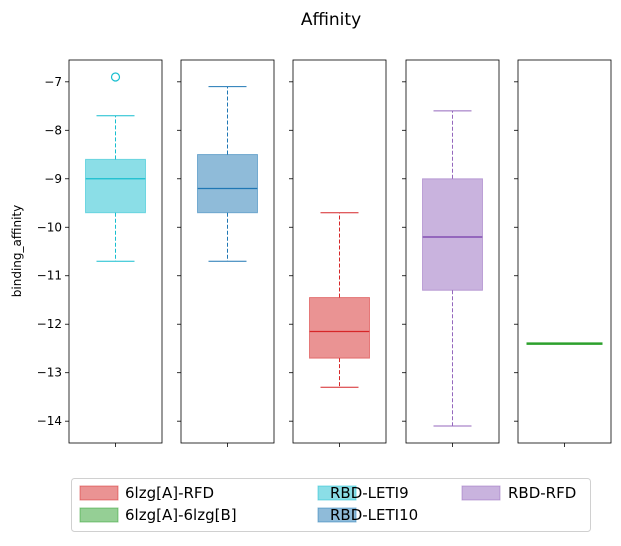 The height and width of the screenshot is (546, 621). I want to click on y-tick-label: −12, so click(49, 324).